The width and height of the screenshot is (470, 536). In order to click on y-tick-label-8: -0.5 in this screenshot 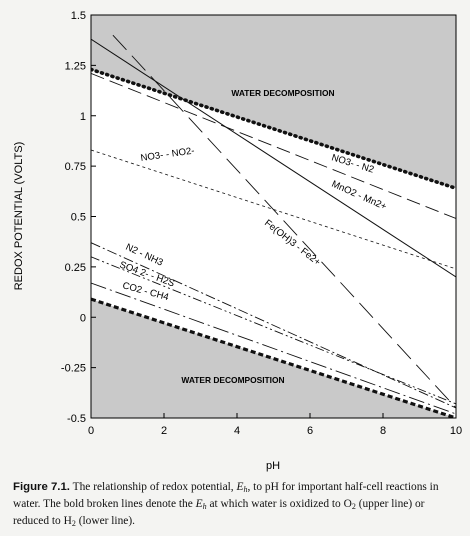, I will do `click(76, 419)`.